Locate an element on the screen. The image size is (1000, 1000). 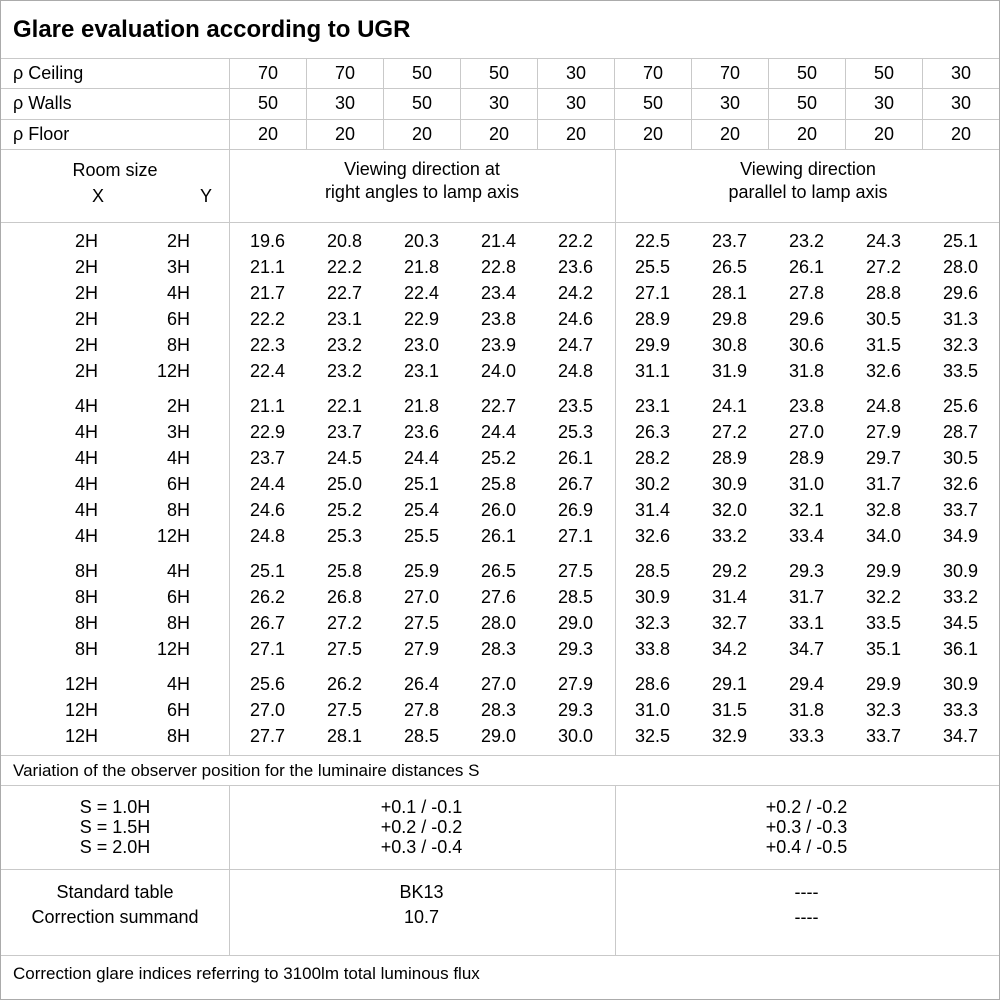
ugr-value: 28.0 is located at coordinates (498, 622).